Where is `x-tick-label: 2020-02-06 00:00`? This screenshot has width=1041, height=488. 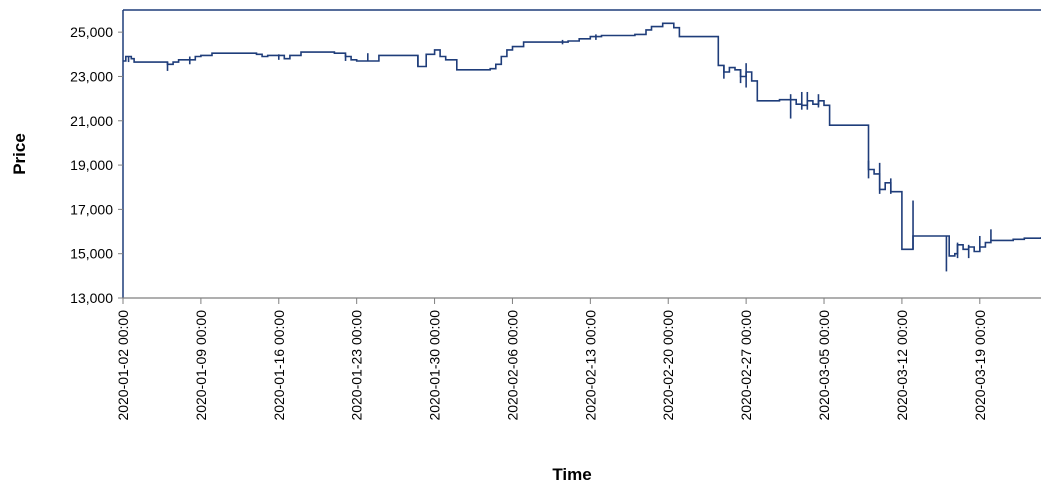 x-tick-label: 2020-02-06 00:00 is located at coordinates (512, 365).